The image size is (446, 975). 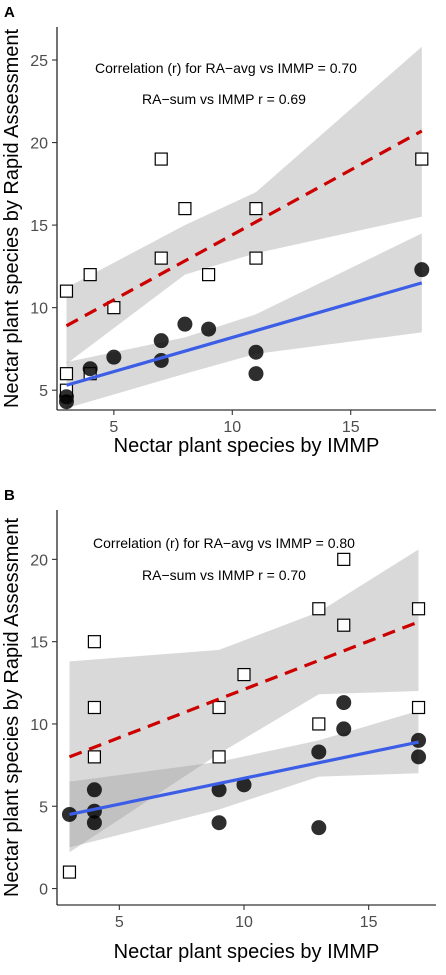 What do you see at coordinates (9, 495) in the screenshot?
I see `panel-label-b: B` at bounding box center [9, 495].